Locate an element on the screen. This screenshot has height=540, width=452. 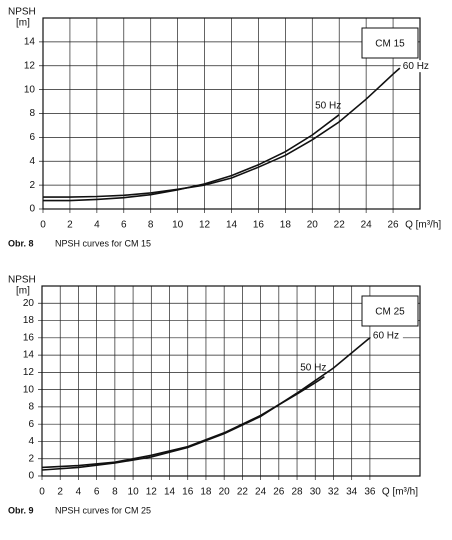
x-tick-label: 32 is located at coordinates (334, 492).